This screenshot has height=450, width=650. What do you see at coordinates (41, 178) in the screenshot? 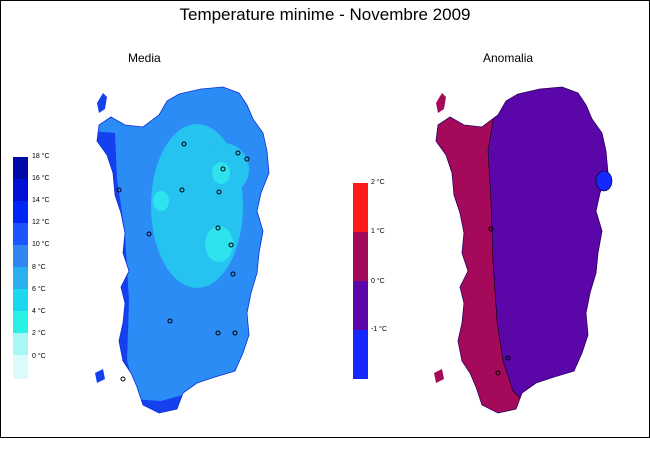
I see `legend-label-16: 16 °C` at bounding box center [41, 178].